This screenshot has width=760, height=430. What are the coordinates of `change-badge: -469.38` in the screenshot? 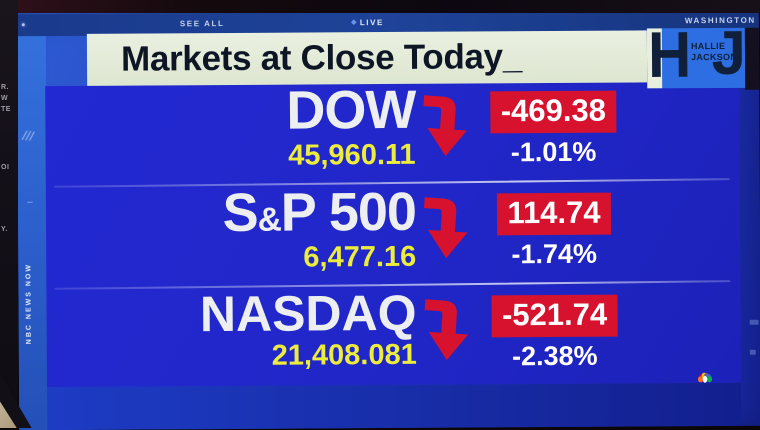 It's located at (553, 112).